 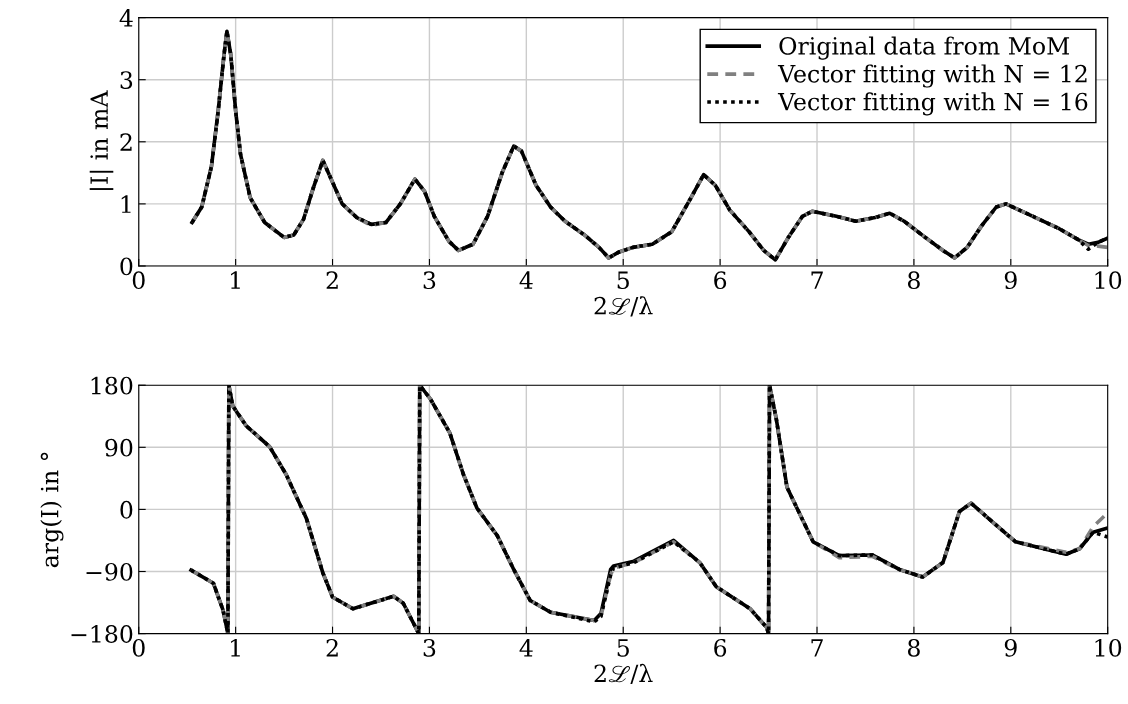 I want to click on y-tick-label: 180, so click(x=112, y=385).